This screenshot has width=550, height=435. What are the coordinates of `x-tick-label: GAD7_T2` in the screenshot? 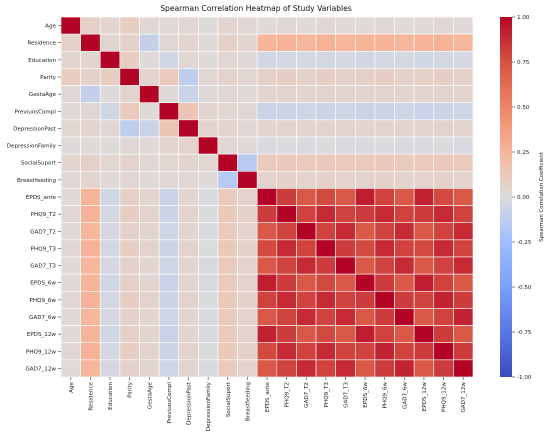 It's located at (307, 395).